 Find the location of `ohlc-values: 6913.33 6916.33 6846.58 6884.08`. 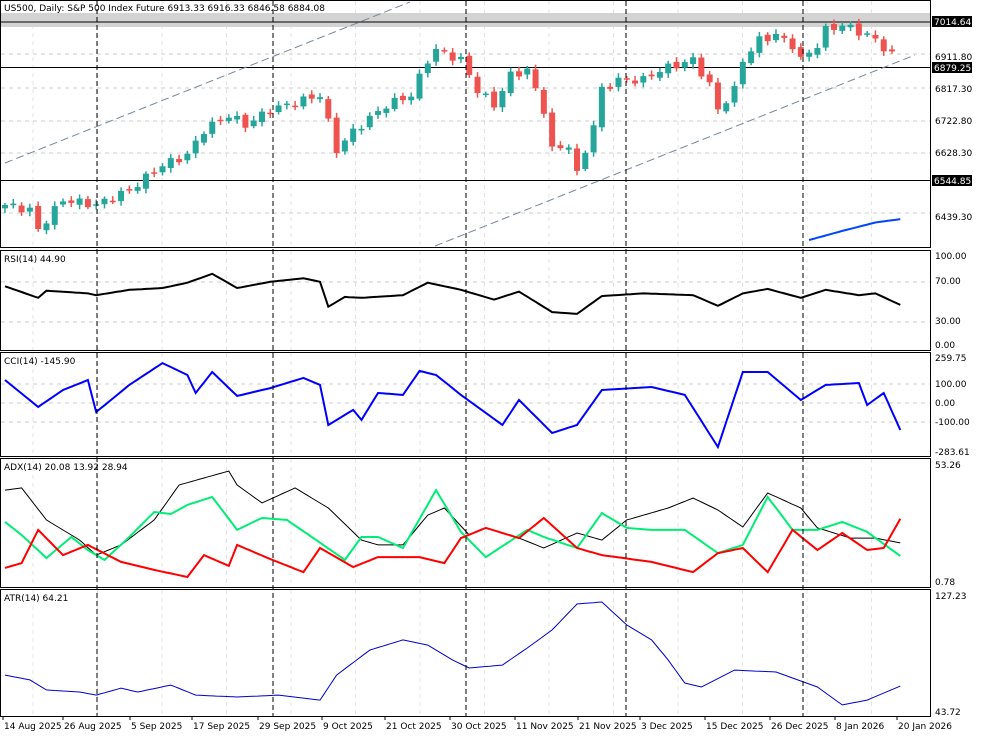

ohlc-values: 6913.33 6916.33 6846.58 6884.08 is located at coordinates (246, 9).